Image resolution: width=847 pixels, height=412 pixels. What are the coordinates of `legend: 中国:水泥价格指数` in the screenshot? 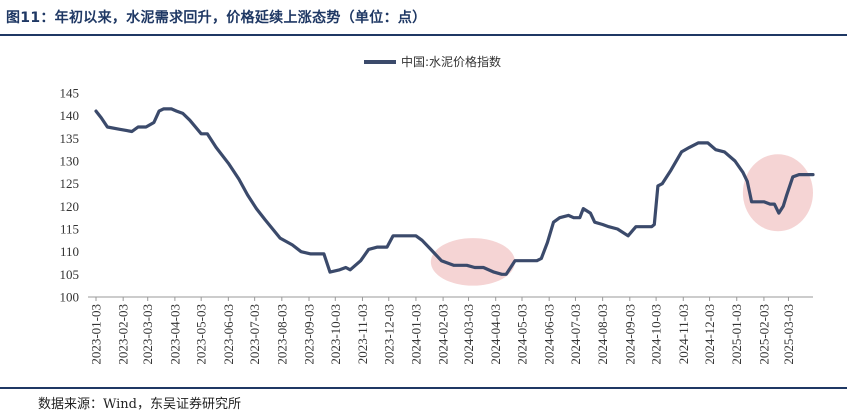 It's located at (432, 61).